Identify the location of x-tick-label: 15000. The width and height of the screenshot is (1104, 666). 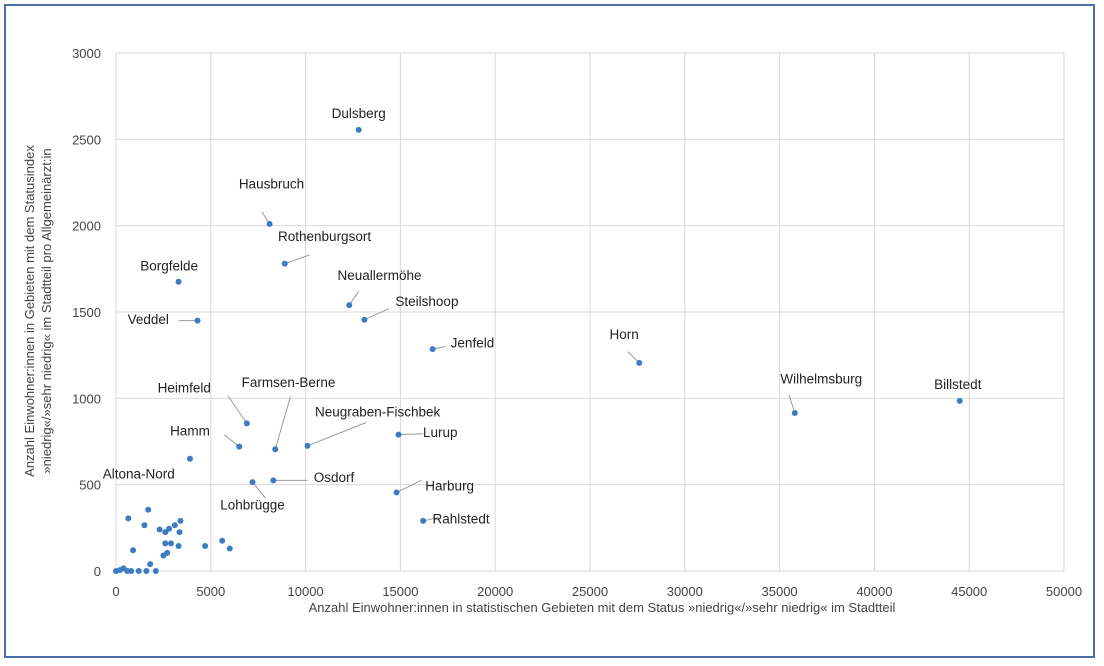
(400, 591).